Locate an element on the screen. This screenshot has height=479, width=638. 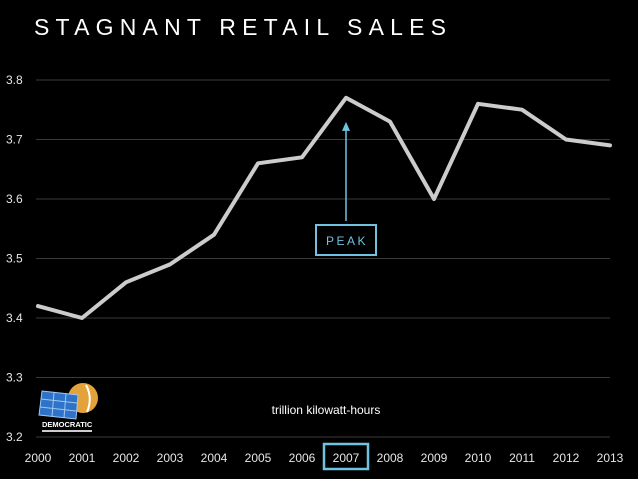
x-tick-label: 2006 is located at coordinates (302, 458).